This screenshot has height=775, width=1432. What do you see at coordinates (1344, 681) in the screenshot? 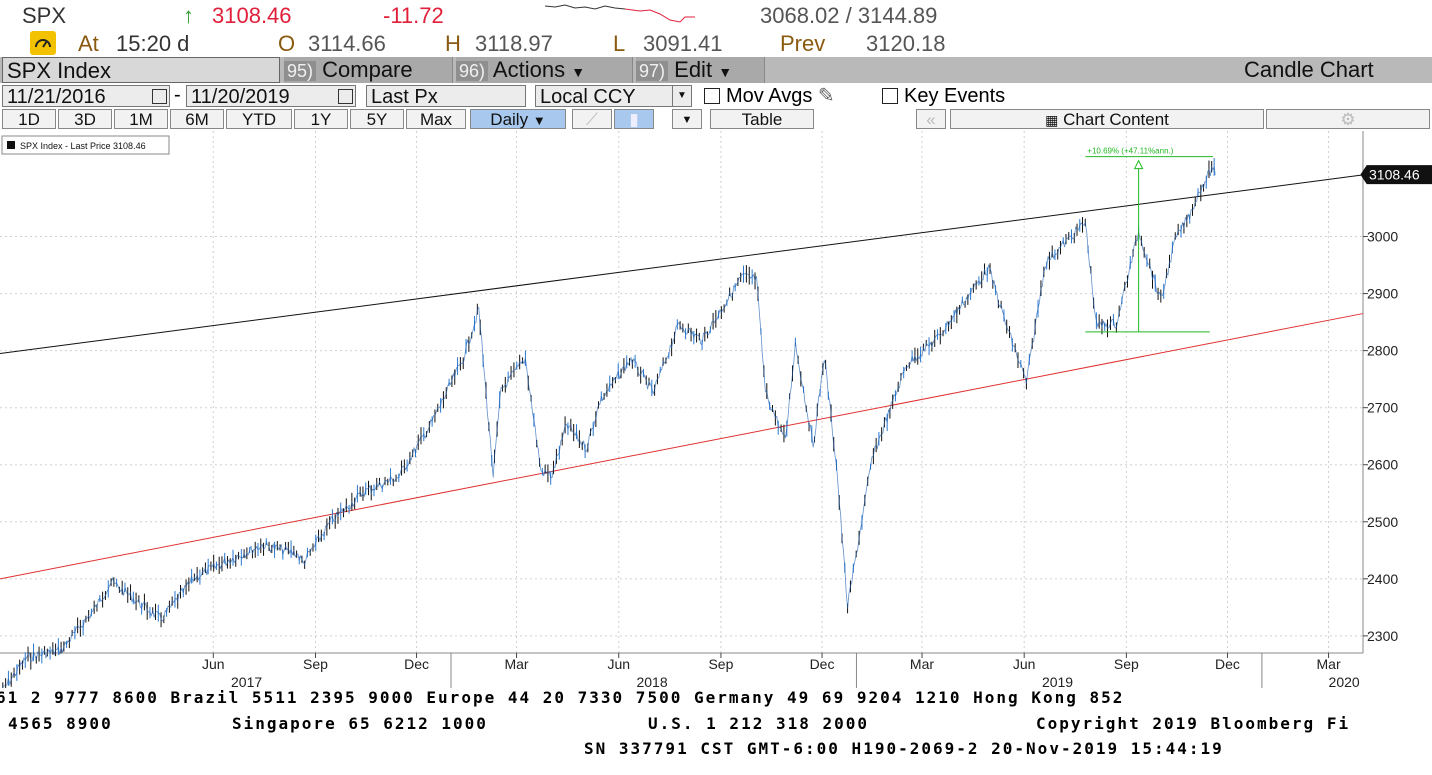
I see `year-label: 2020` at bounding box center [1344, 681].